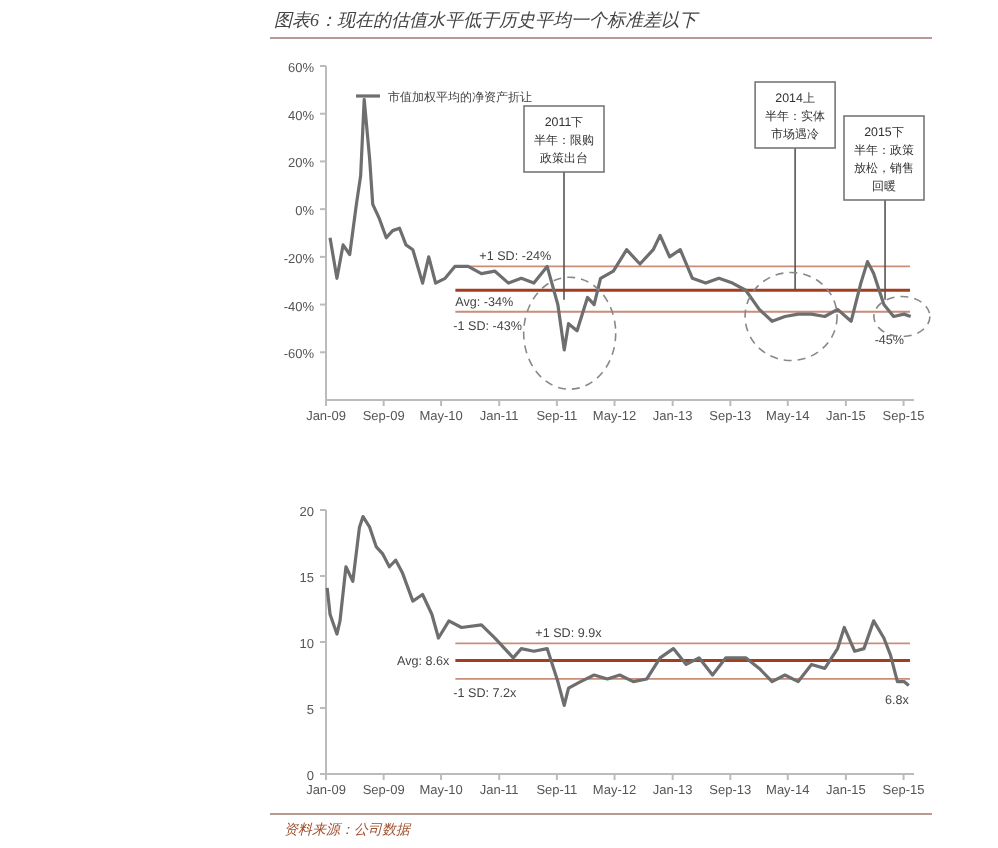 The width and height of the screenshot is (998, 848). What do you see at coordinates (618, 611) in the screenshot?
I see `line-series` at bounding box center [618, 611].